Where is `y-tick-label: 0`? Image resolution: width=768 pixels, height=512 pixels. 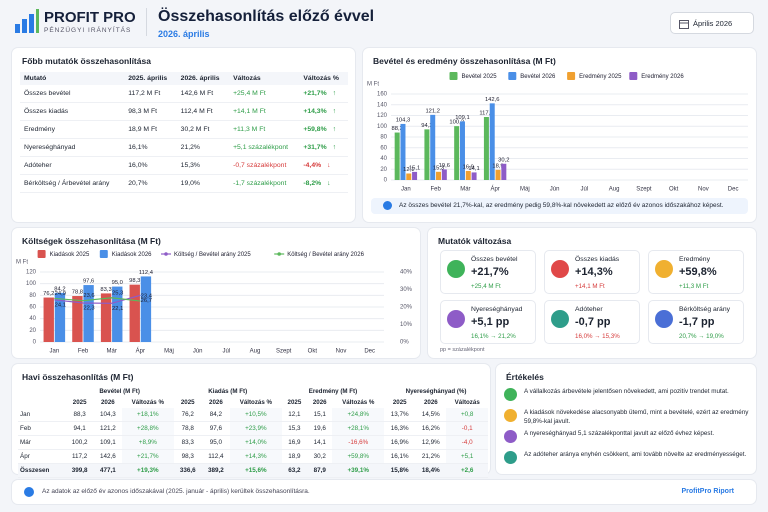 y-tick-label: 0 is located at coordinates (35, 343).